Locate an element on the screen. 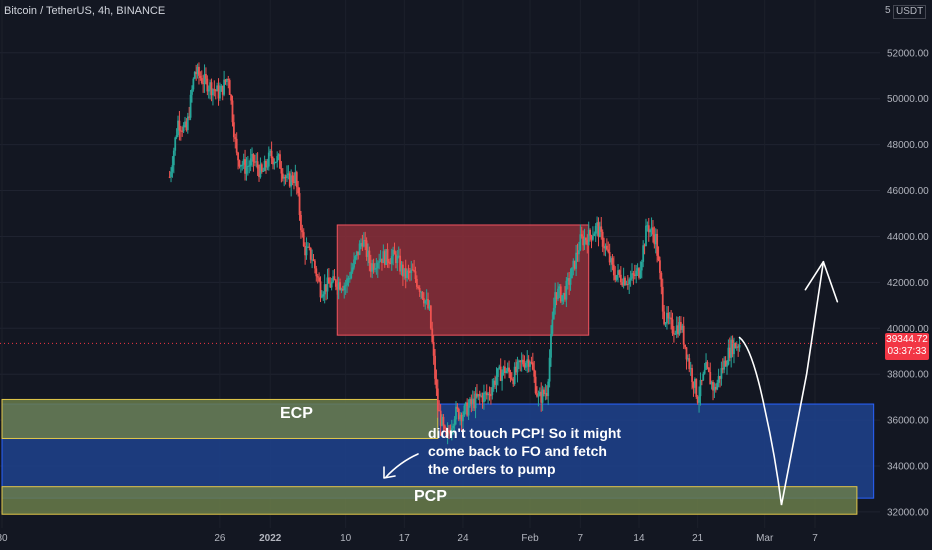 Image resolution: width=932 pixels, height=550 pixels. pcp-zone is located at coordinates (429, 500).